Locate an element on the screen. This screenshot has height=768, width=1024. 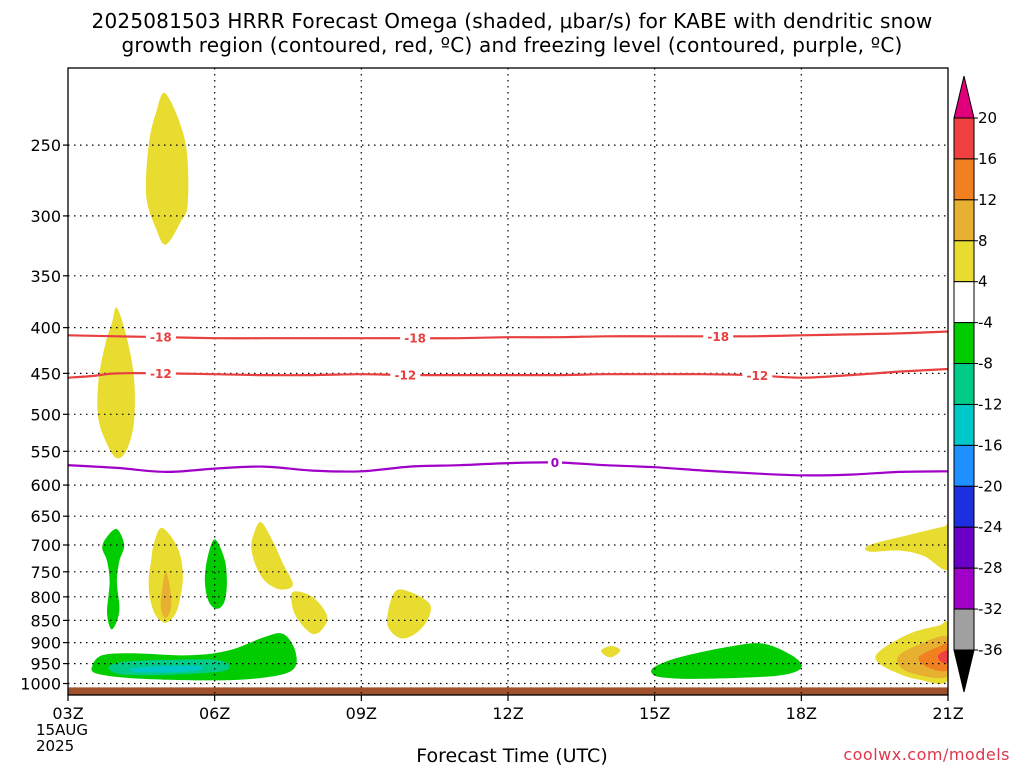
y-tick-label: 900 is located at coordinates (45, 643).